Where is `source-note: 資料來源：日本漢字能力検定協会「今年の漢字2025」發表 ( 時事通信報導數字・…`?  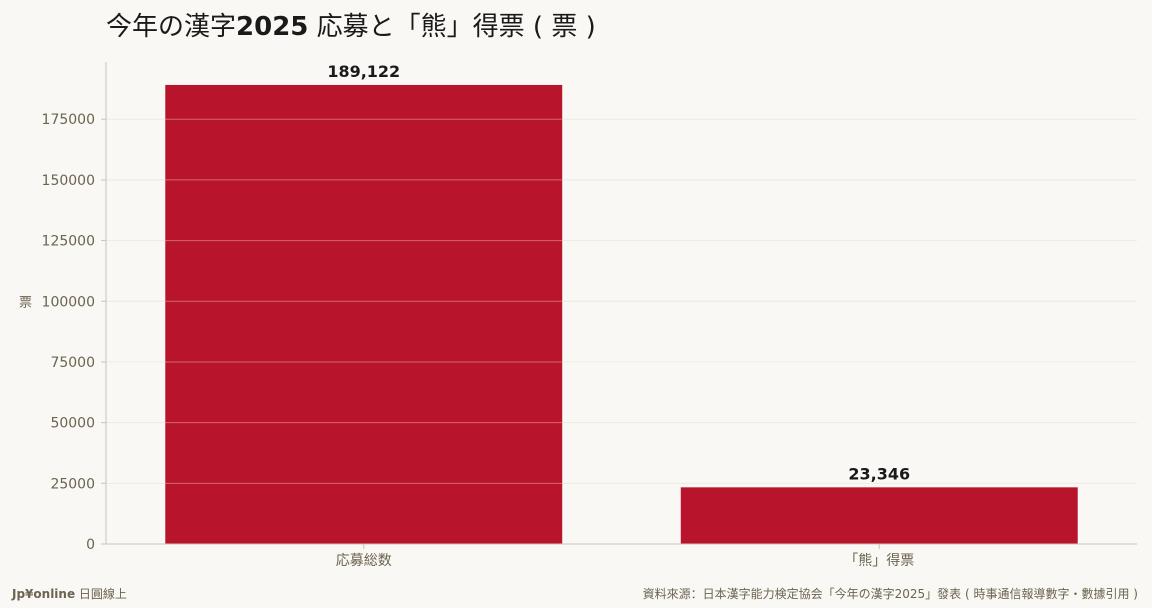
source-note: 資料來源：日本漢字能力検定協会「今年の漢字2025」發表 ( 時事通信報導數字・… is located at coordinates (890, 594).